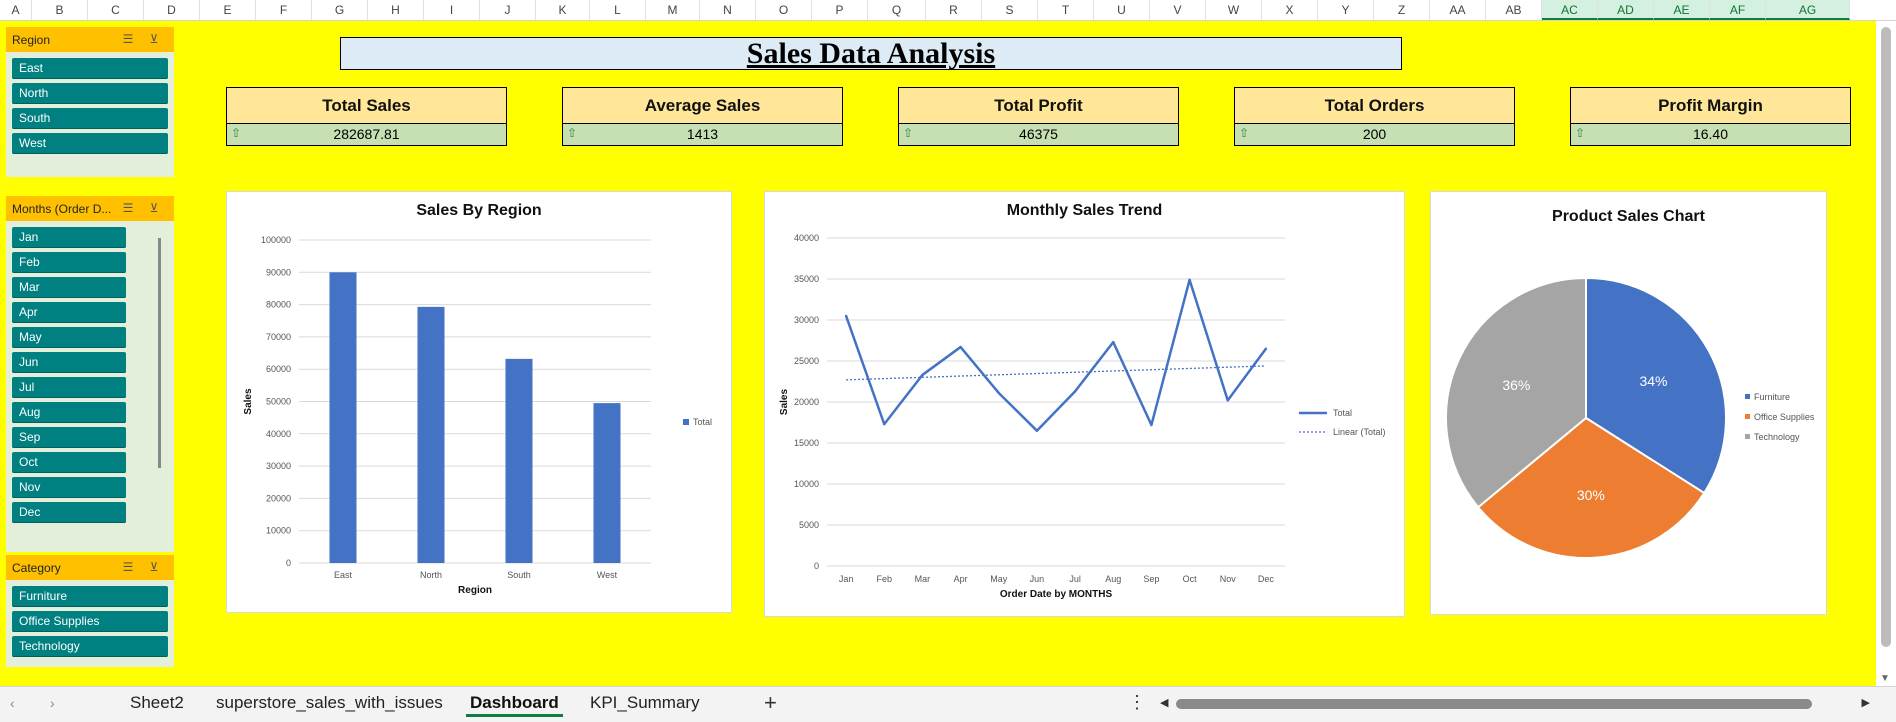  Describe the element at coordinates (1137, 702) in the screenshot. I see `more-options-icon: ⋮` at that location.